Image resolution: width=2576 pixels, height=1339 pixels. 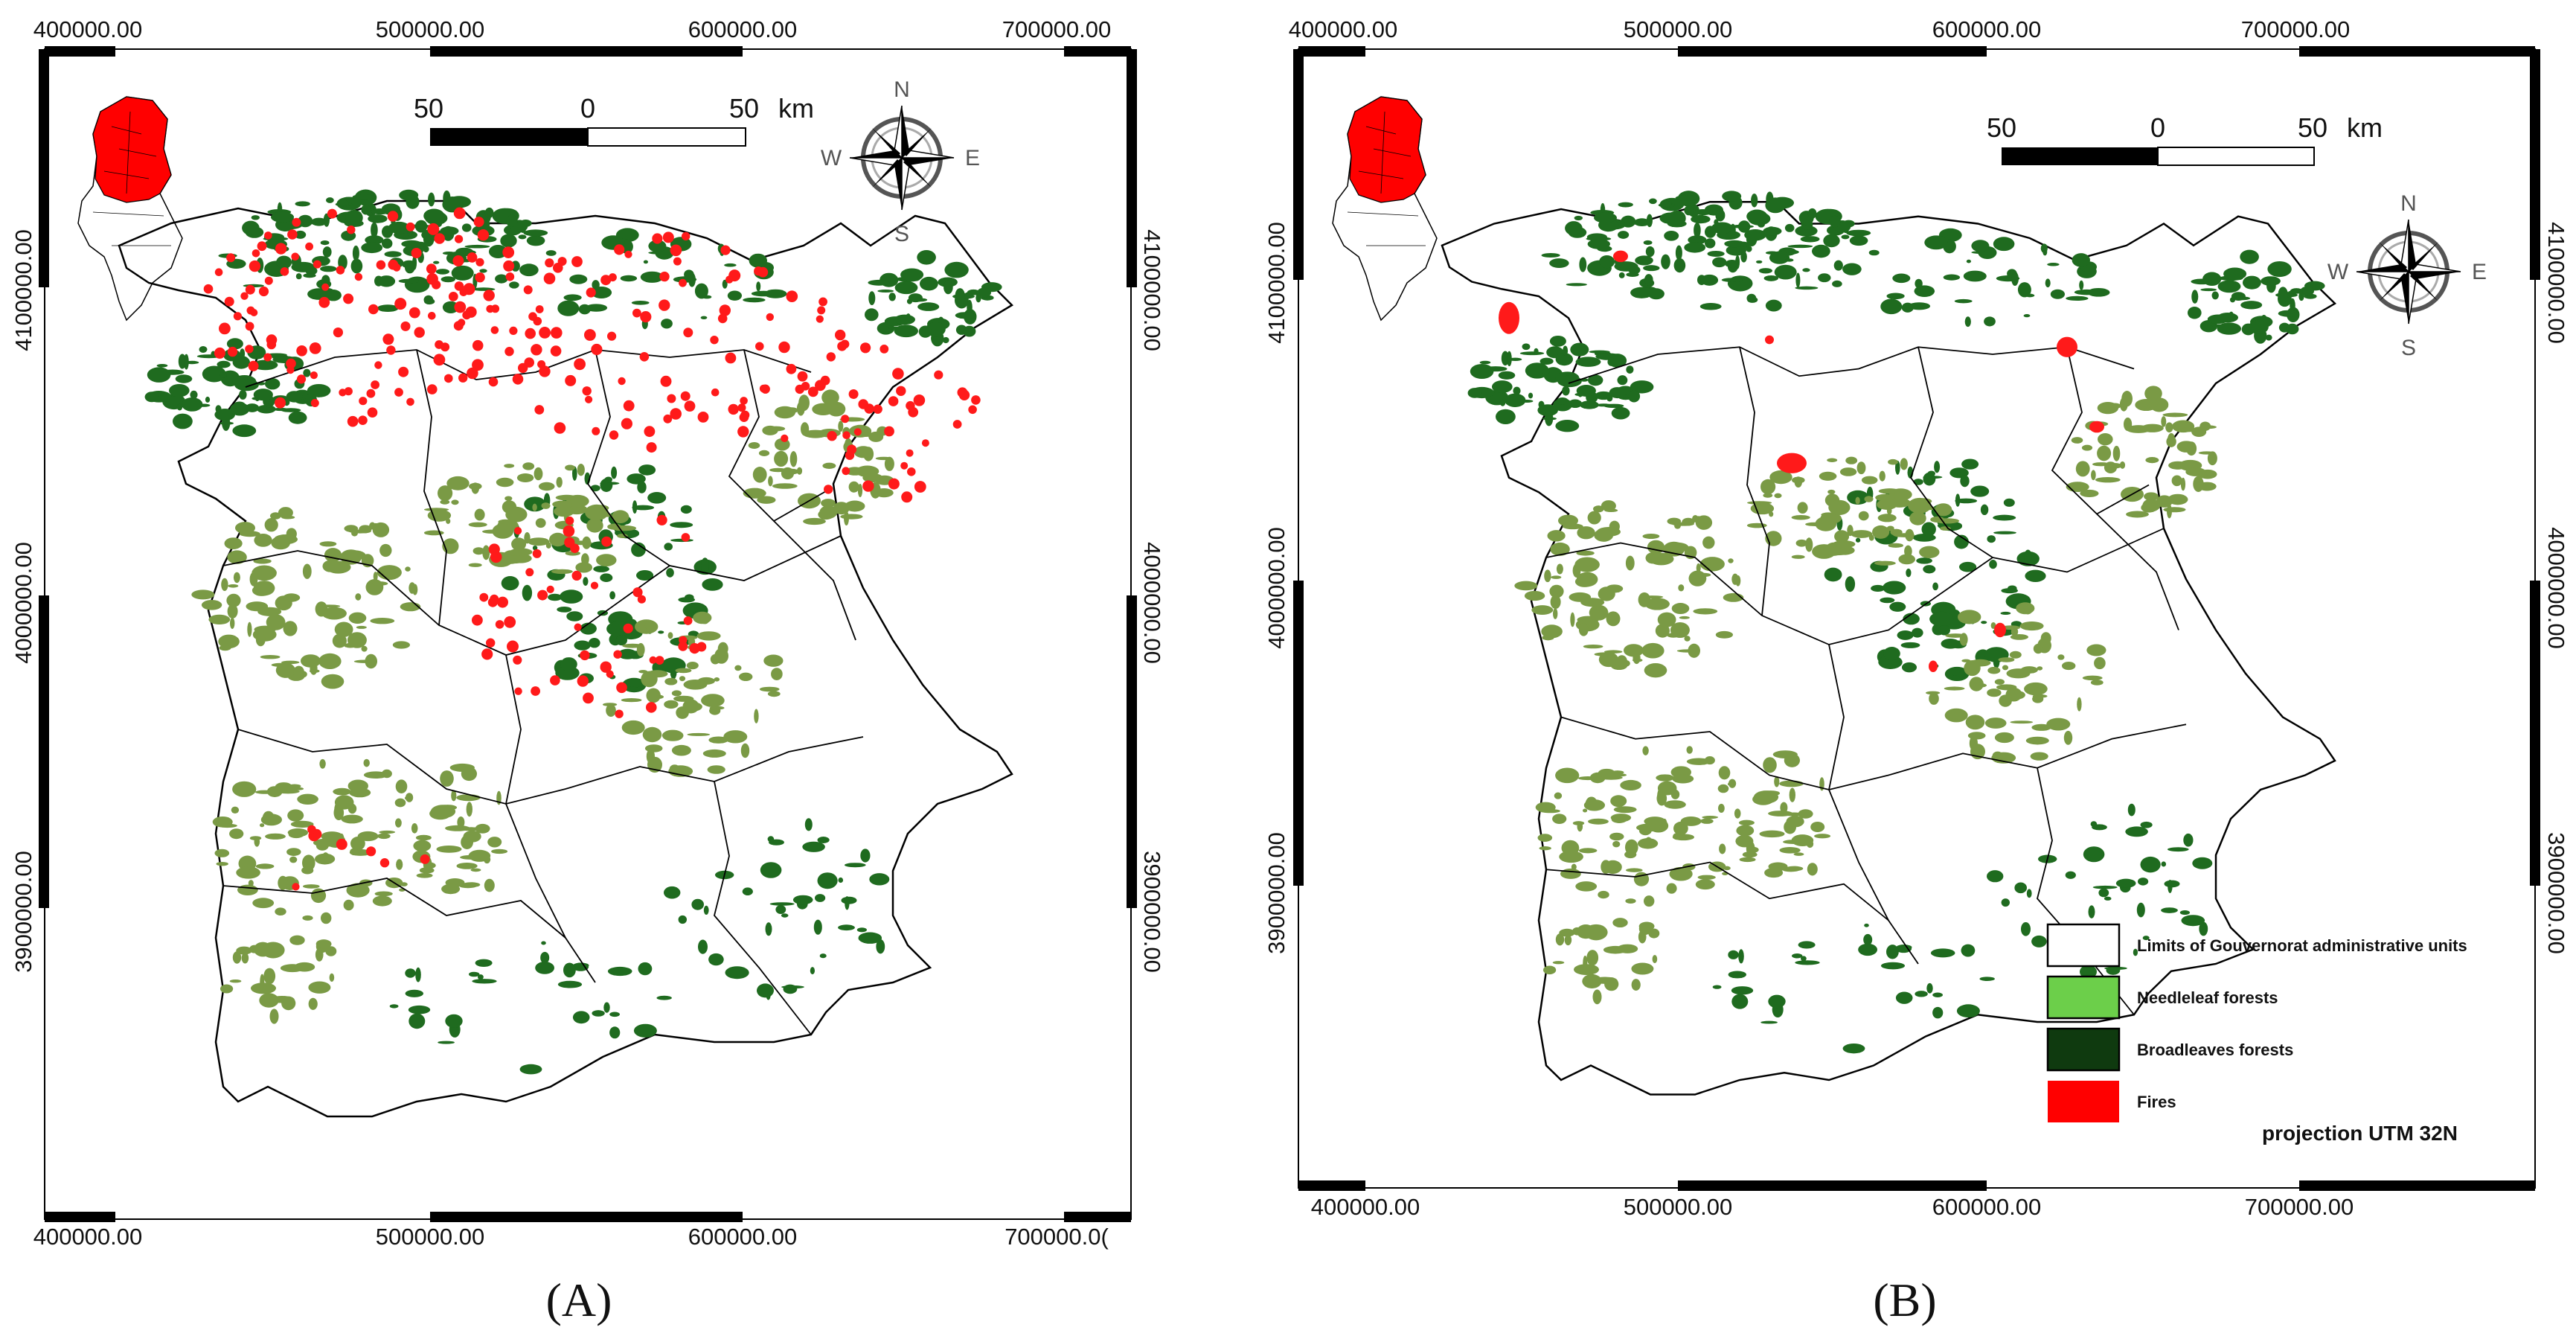 What do you see at coordinates (2185, 139) in the screenshot?
I see `scale-bar-b: 50 0 50 km` at bounding box center [2185, 139].